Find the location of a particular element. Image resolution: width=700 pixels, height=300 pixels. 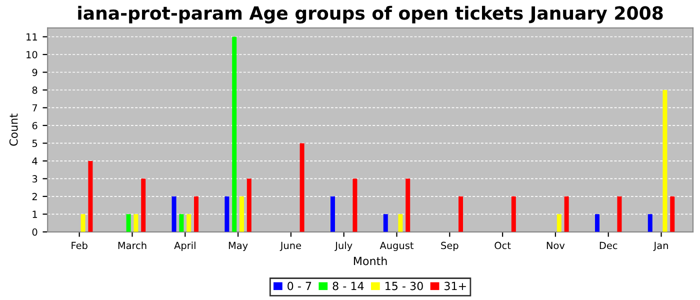

x-tick-label: April is located at coordinates (185, 247).